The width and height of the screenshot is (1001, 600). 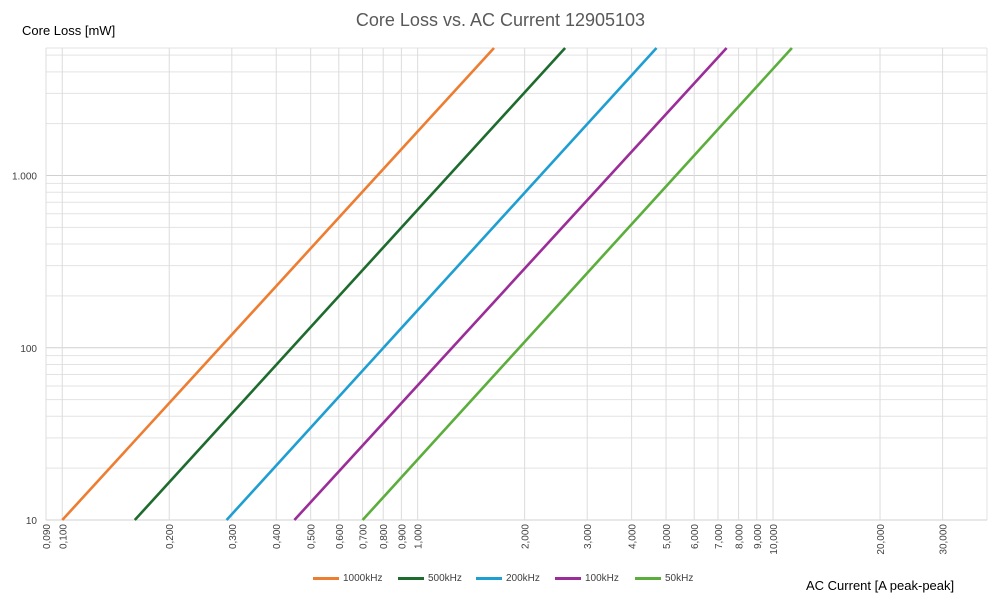 What do you see at coordinates (695, 536) in the screenshot?
I see `x-tick-label: 6,000` at bounding box center [695, 536].